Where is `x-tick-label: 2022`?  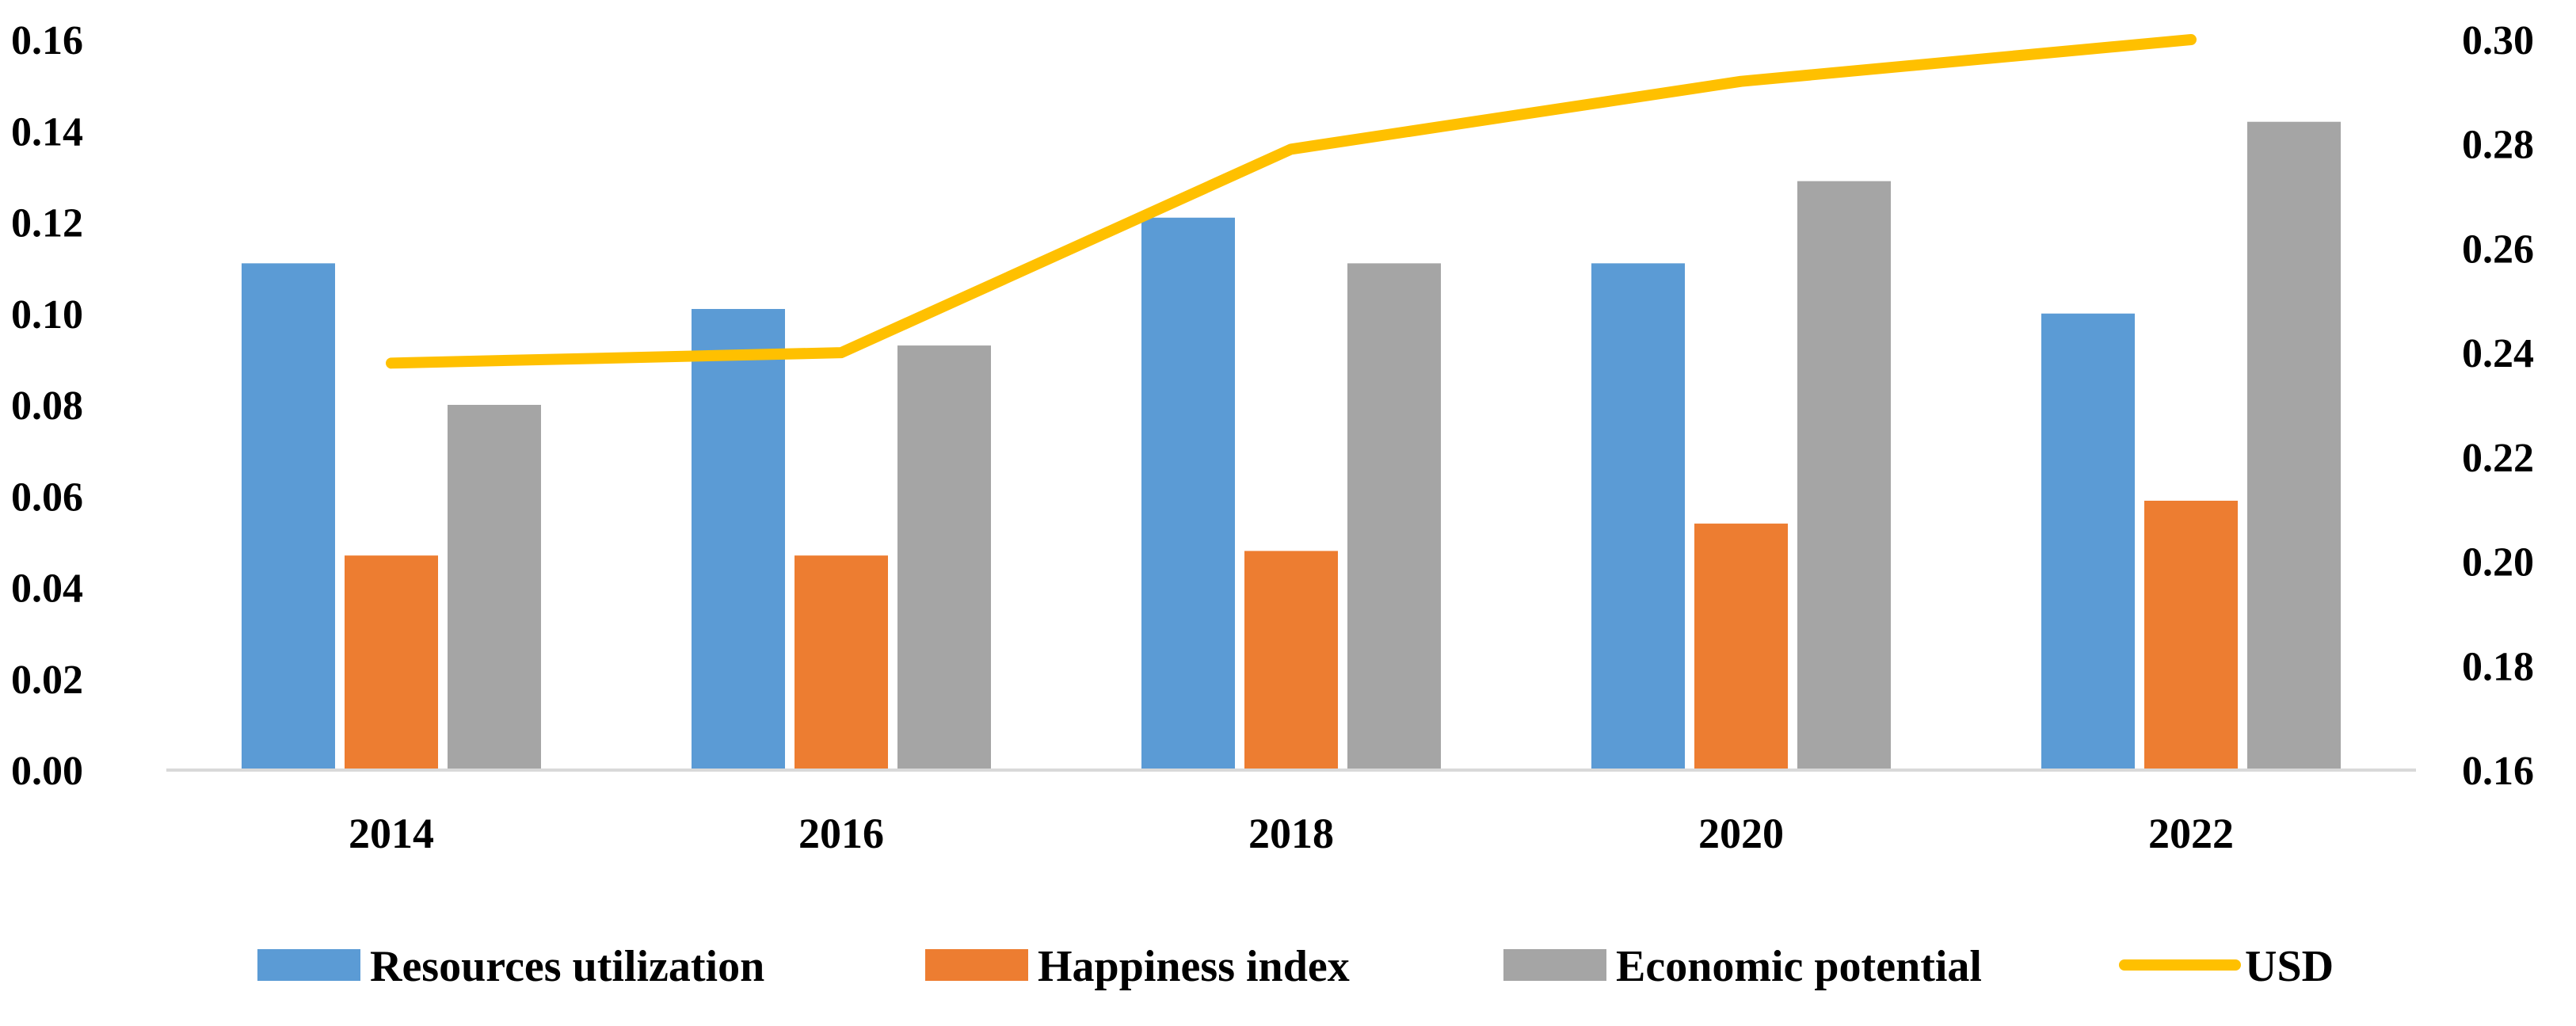
x-tick-label: 2022 is located at coordinates (2191, 833).